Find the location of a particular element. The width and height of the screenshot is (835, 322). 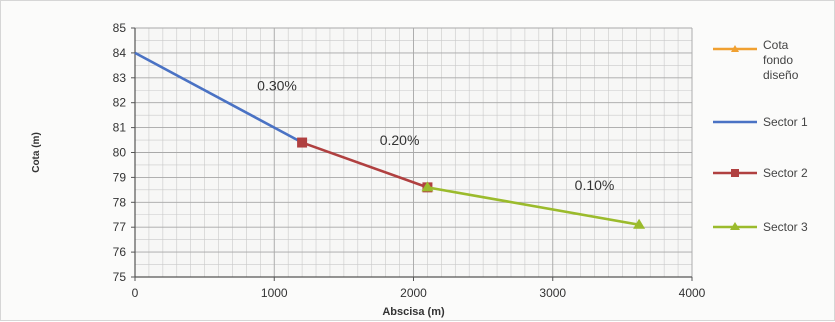

slope-label: 0.20% is located at coordinates (400, 140).